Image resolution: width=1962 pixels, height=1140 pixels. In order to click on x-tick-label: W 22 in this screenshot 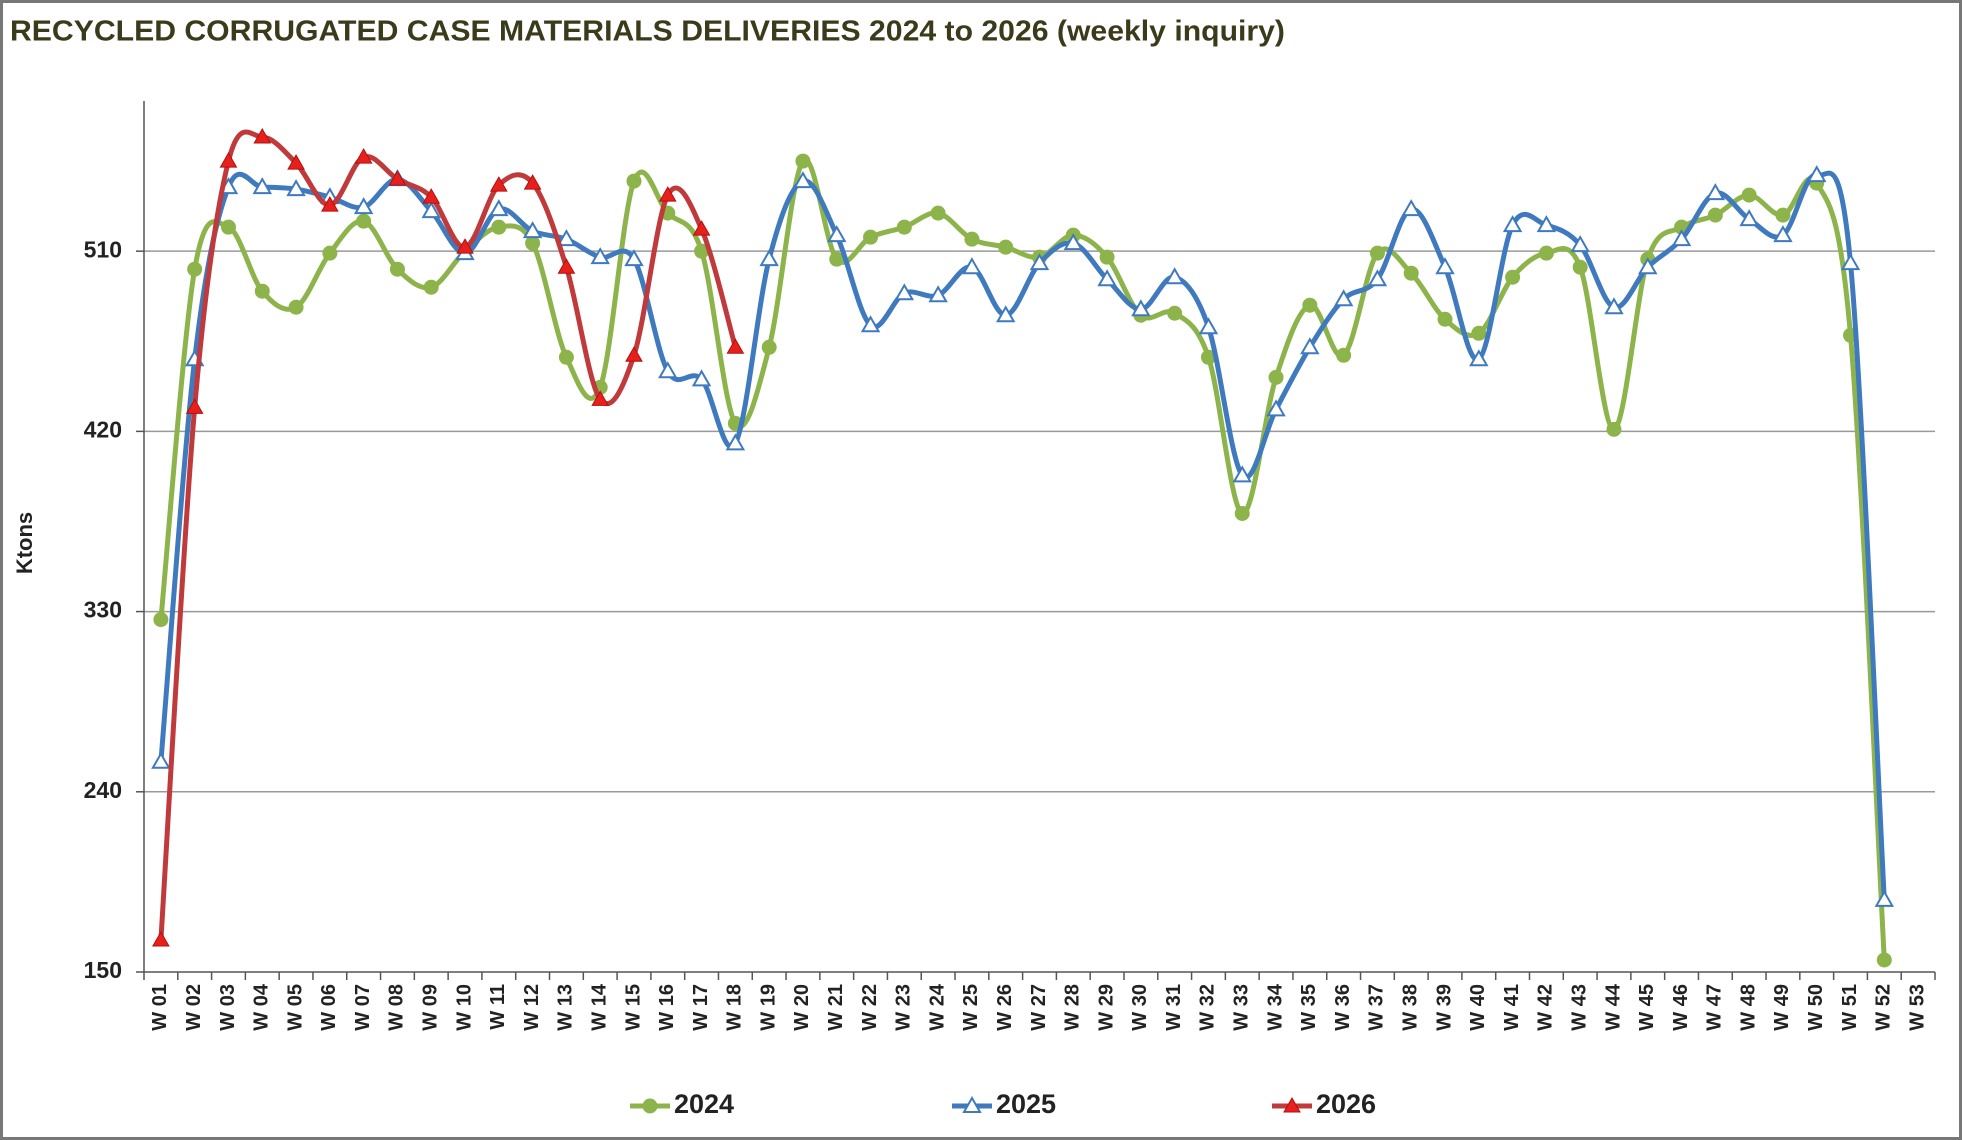, I will do `click(870, 1007)`.